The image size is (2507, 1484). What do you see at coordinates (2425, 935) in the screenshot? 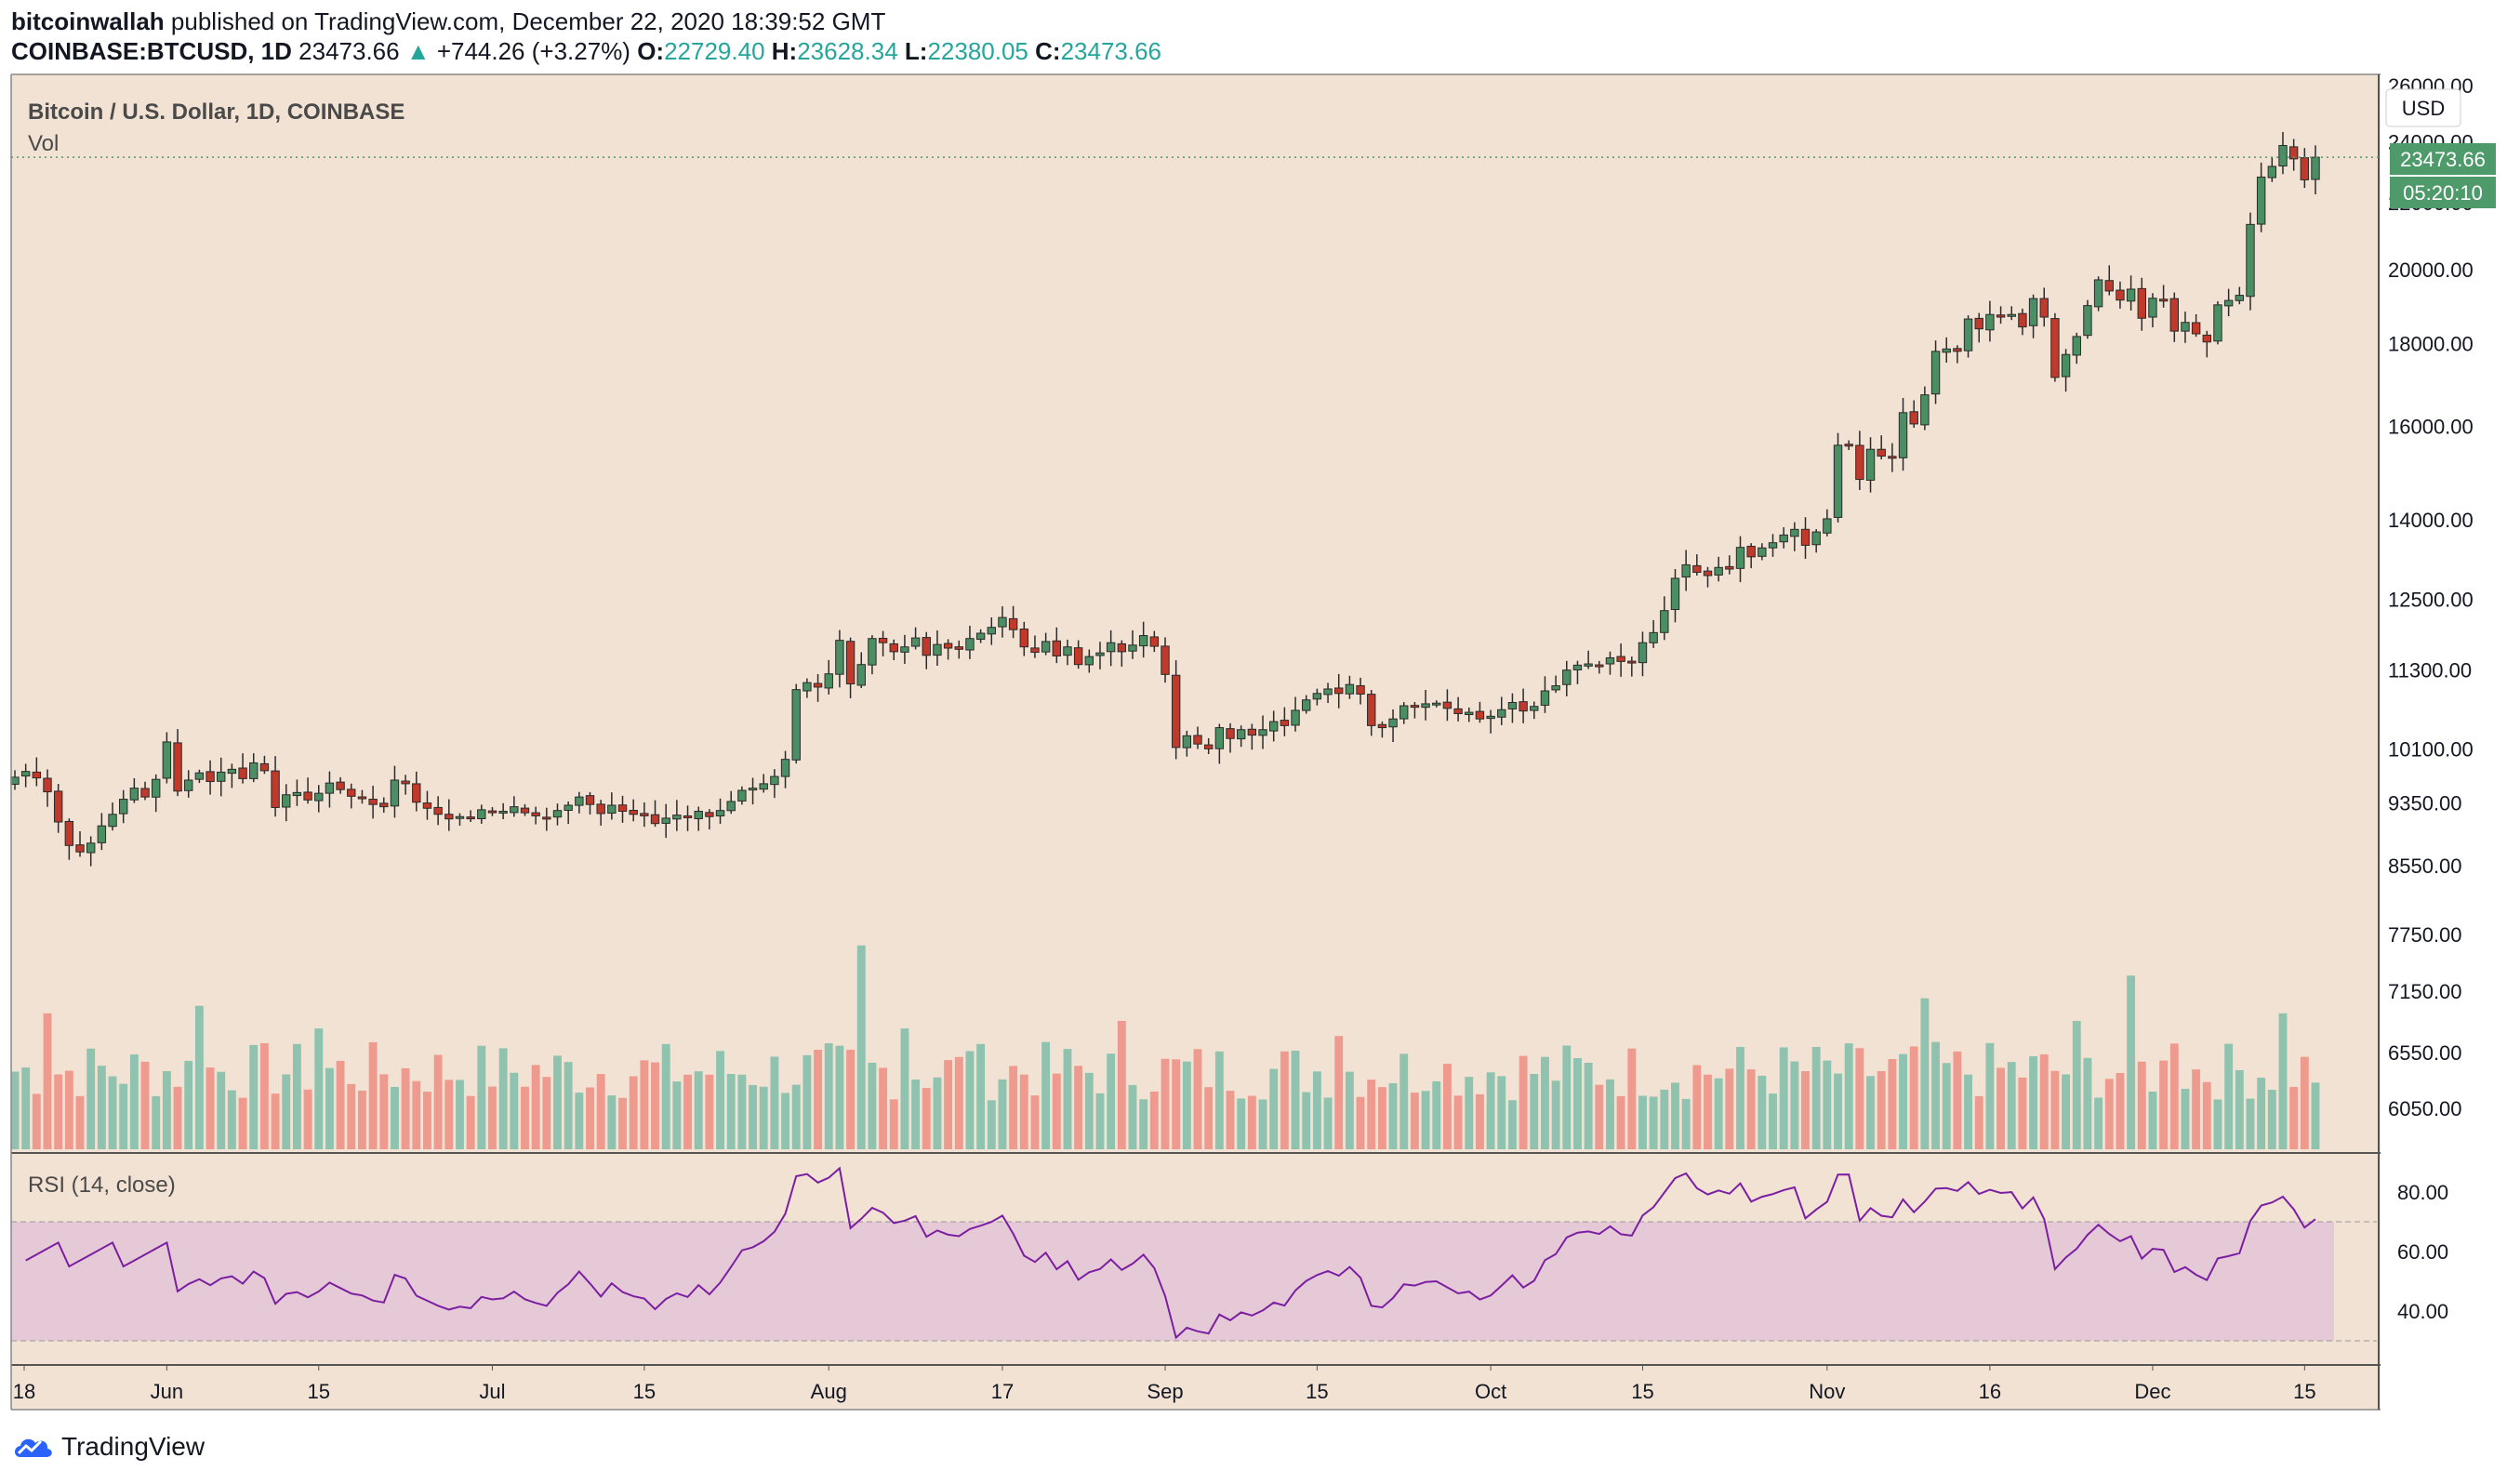
I see `price-tick-label: 7750.00` at bounding box center [2425, 935].